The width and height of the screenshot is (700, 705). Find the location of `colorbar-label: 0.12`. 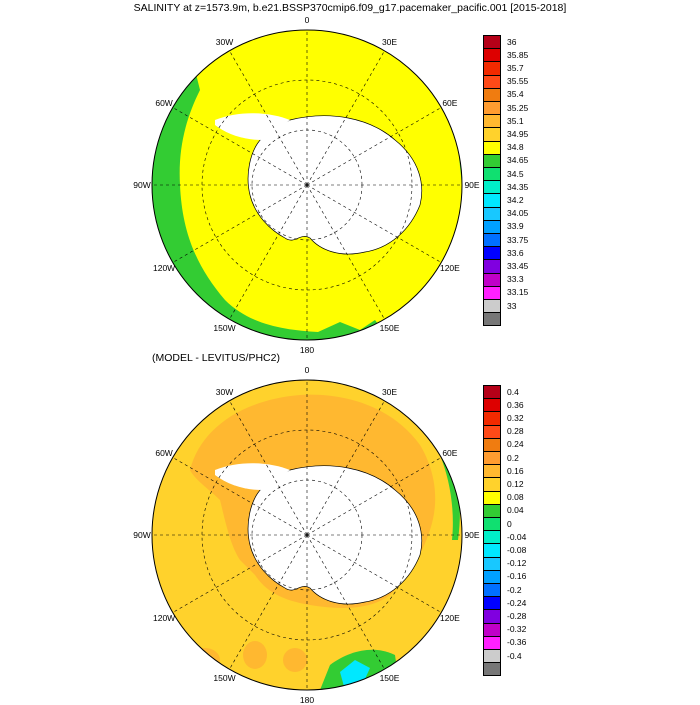

colorbar-label: 0.12 is located at coordinates (515, 484).